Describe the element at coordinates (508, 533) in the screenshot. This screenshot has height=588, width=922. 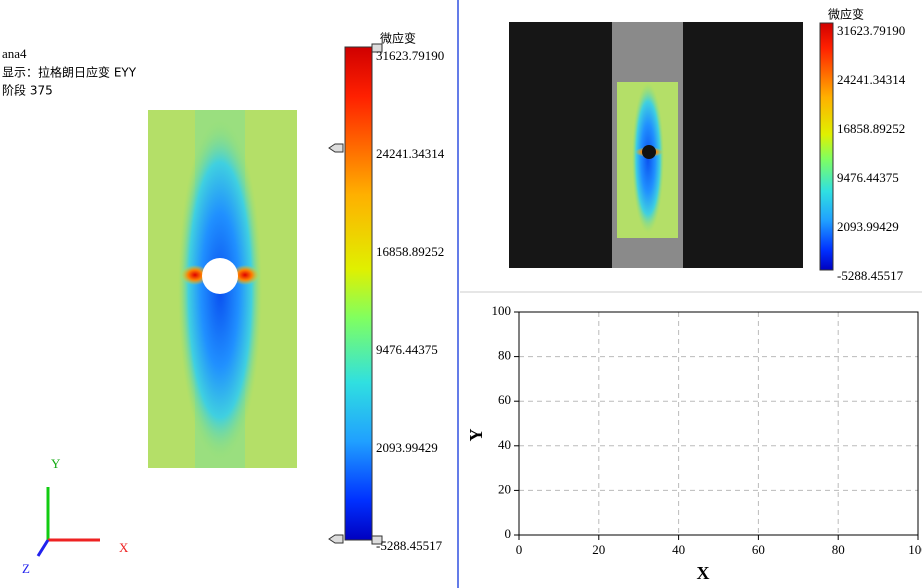
I see `y-tick-label: 0` at that location.